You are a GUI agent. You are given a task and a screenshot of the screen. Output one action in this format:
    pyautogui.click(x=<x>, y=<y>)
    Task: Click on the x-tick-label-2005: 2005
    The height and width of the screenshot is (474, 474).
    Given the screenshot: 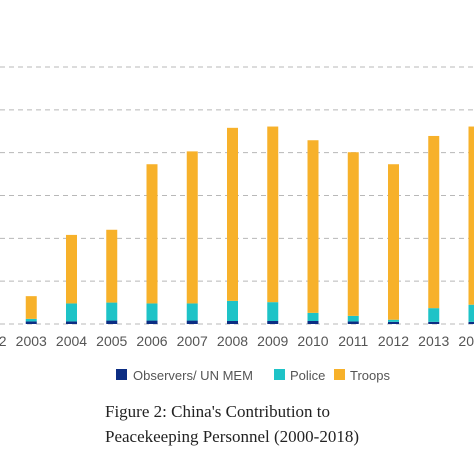 What is the action you would take?
    pyautogui.click(x=111, y=341)
    